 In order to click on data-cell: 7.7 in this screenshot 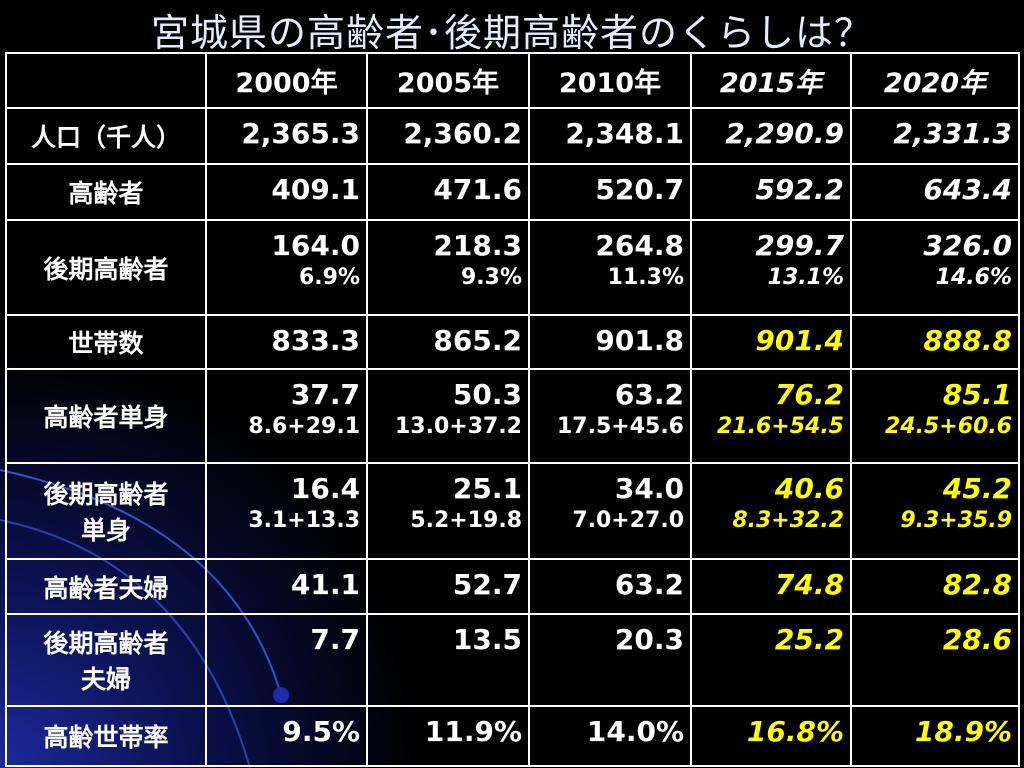, I will do `click(286, 660)`.